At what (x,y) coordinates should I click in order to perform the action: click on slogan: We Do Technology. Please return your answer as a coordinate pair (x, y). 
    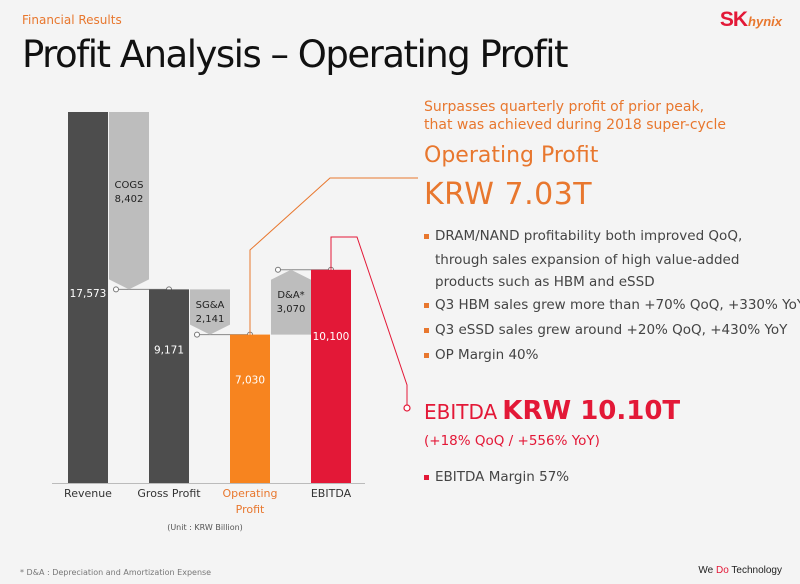
    Looking at the image, I should click on (740, 570).